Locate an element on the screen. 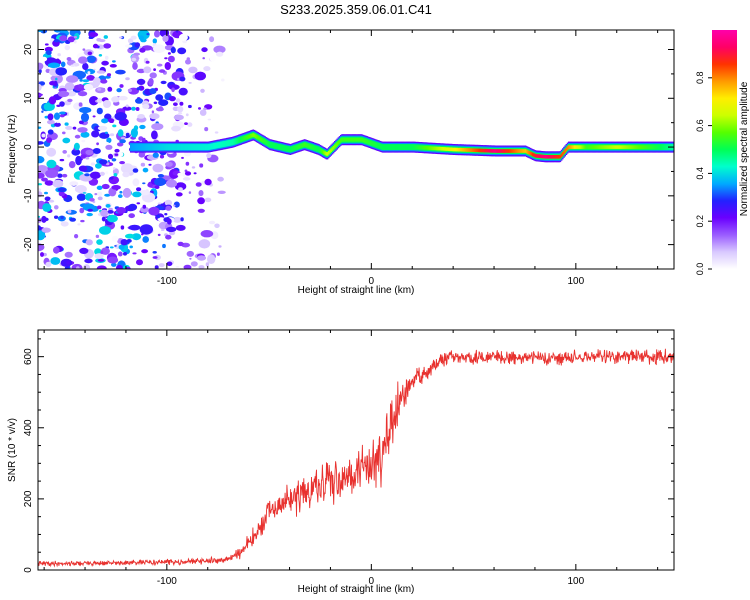 The image size is (750, 600). colorbar-gradient is located at coordinates (724, 149).